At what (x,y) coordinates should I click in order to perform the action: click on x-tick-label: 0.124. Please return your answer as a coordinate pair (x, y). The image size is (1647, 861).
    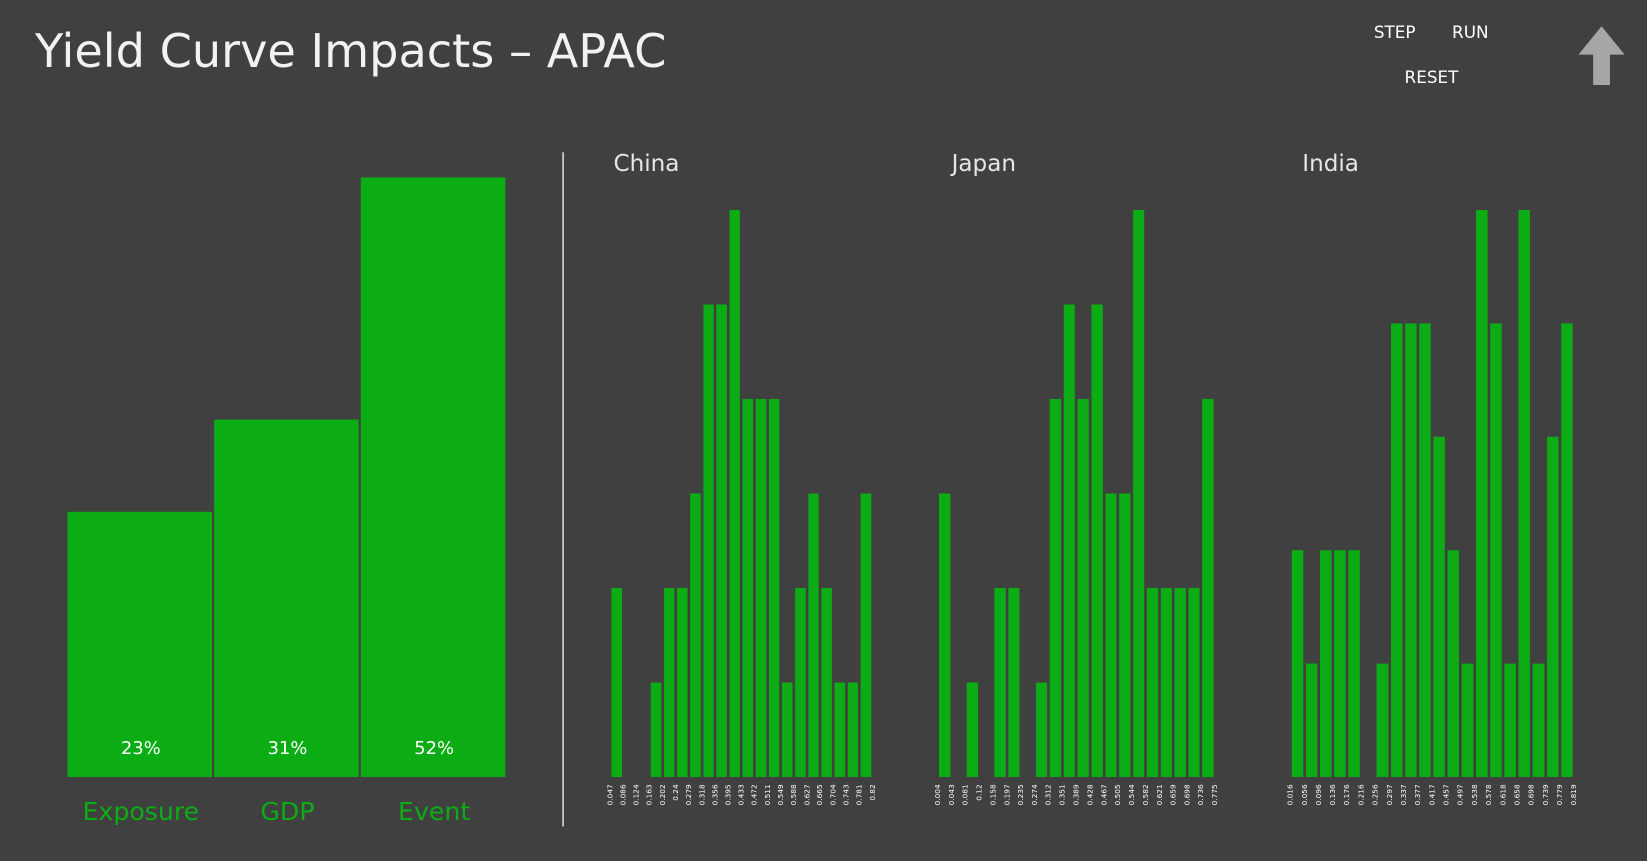
    Looking at the image, I should click on (635, 794).